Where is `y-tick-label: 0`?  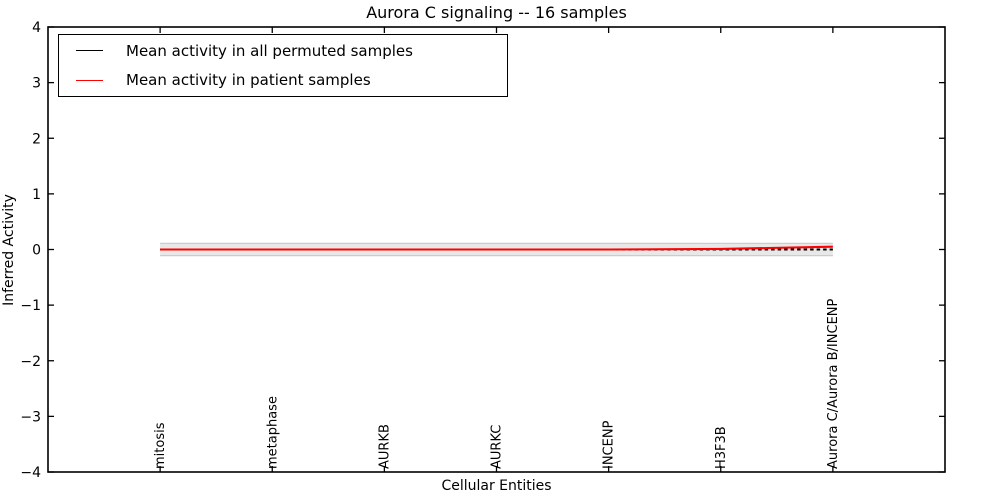 y-tick-label: 0 is located at coordinates (36, 251).